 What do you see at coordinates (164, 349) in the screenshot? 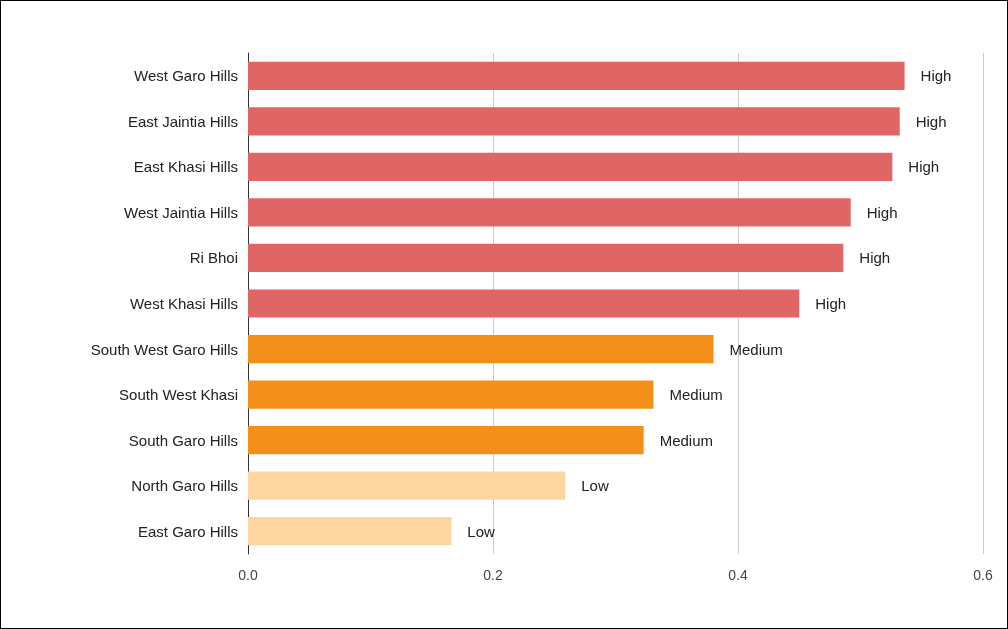
I see `y-tick-label: South West Garo Hills` at bounding box center [164, 349].